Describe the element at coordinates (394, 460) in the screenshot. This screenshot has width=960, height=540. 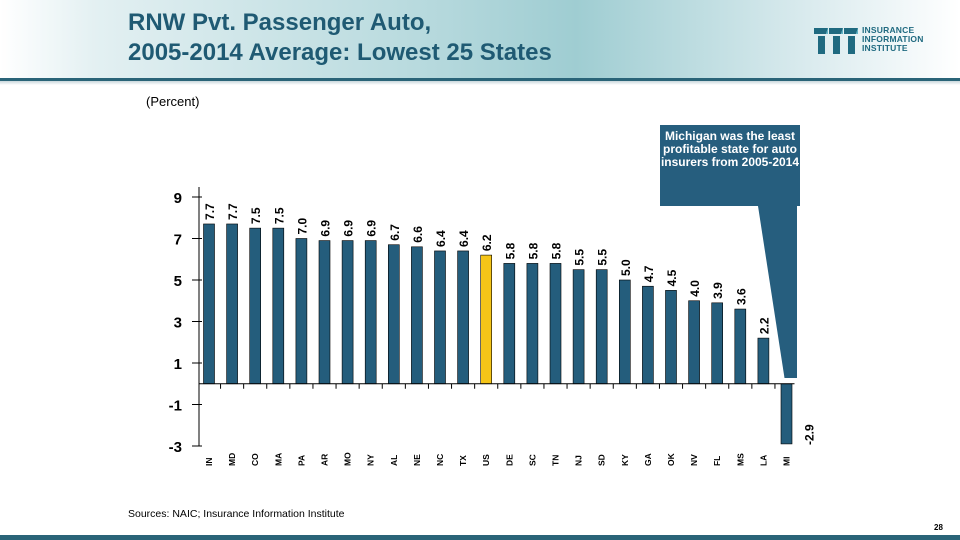
I see `x-tick-label: AL` at that location.